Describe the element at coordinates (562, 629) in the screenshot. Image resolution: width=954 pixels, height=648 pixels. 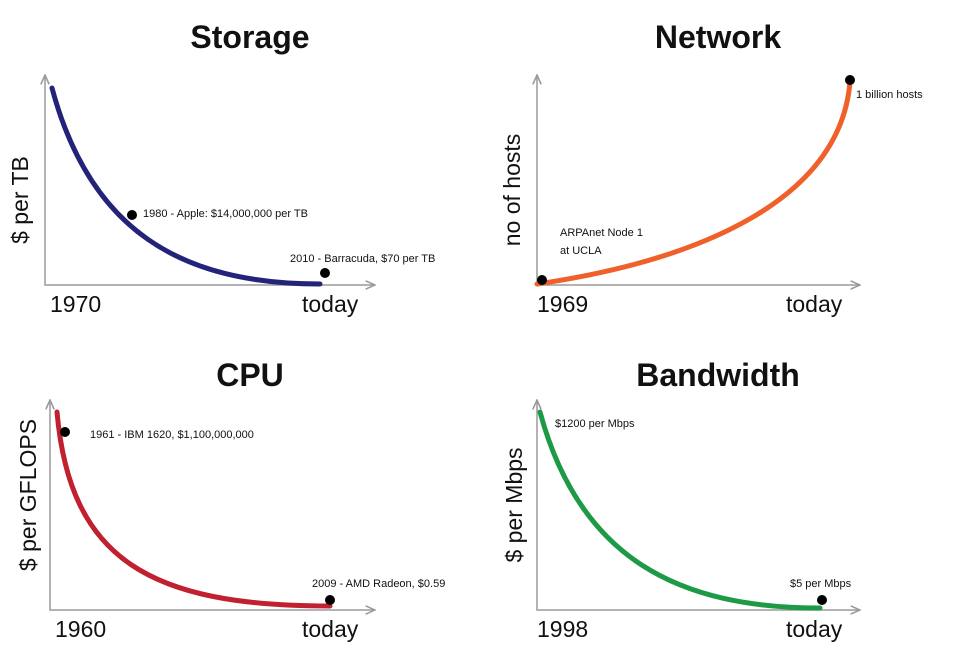
I see `x-start: 1998` at that location.